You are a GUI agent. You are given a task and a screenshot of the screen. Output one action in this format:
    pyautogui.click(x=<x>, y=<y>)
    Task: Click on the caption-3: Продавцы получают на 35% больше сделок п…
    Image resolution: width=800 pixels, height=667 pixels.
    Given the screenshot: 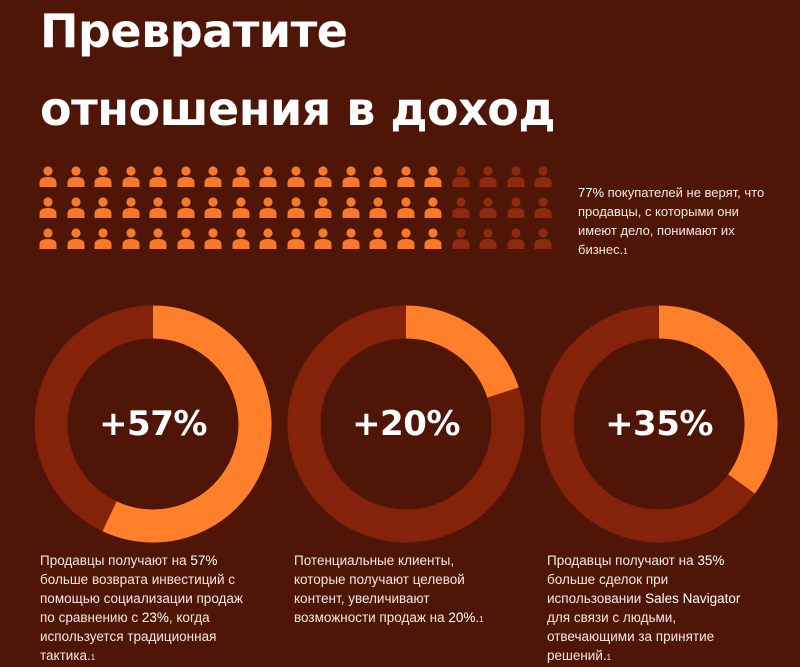 What is the action you would take?
    pyautogui.click(x=652, y=609)
    